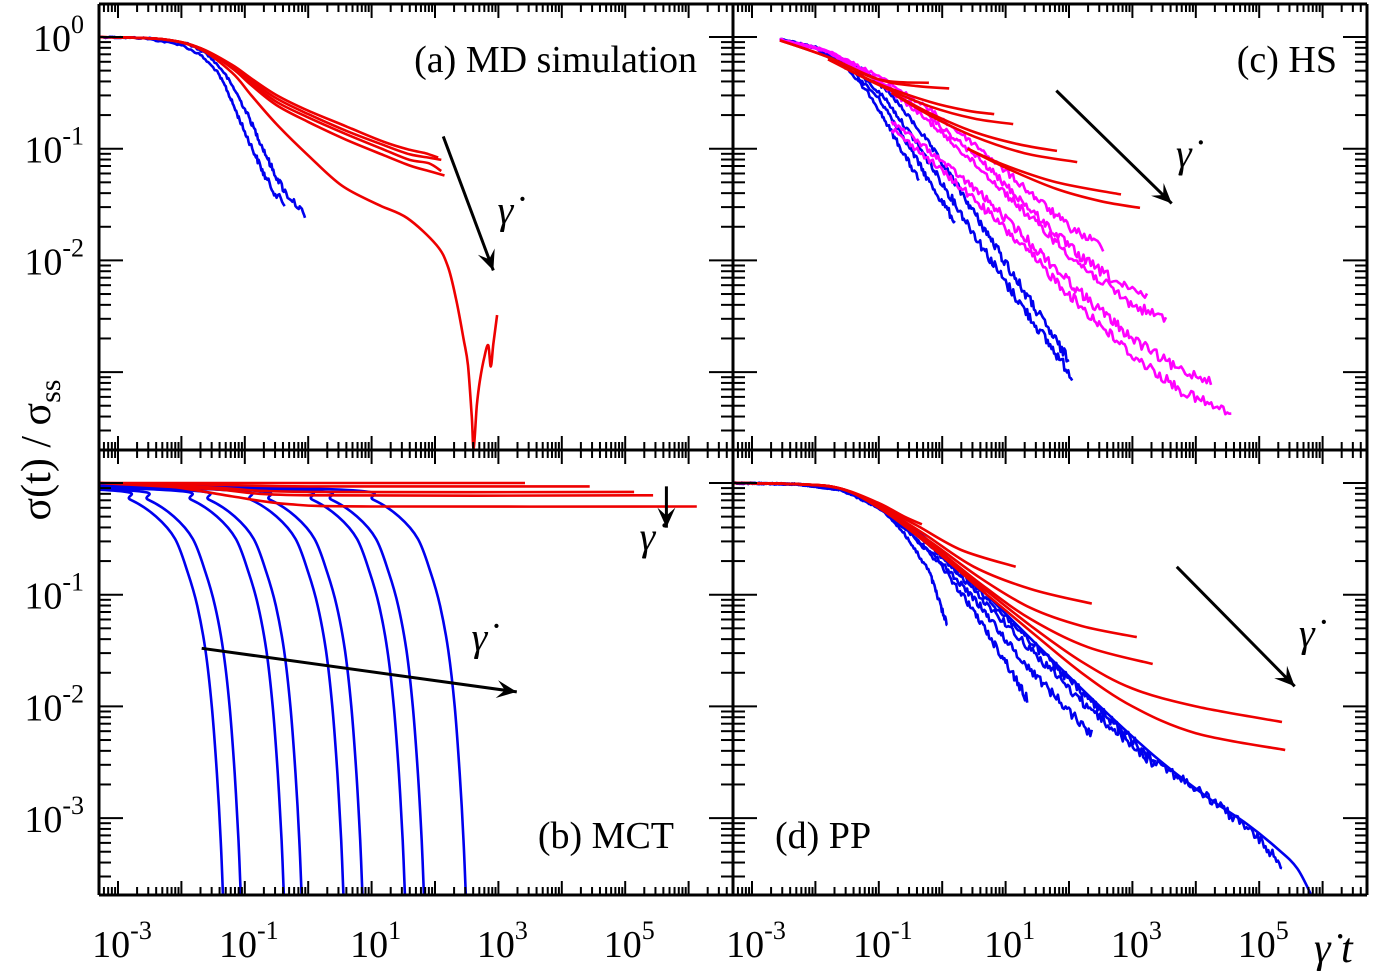  Describe the element at coordinates (902, 930) in the screenshot. I see `x-tick-label-right-exponent: -1` at that location.